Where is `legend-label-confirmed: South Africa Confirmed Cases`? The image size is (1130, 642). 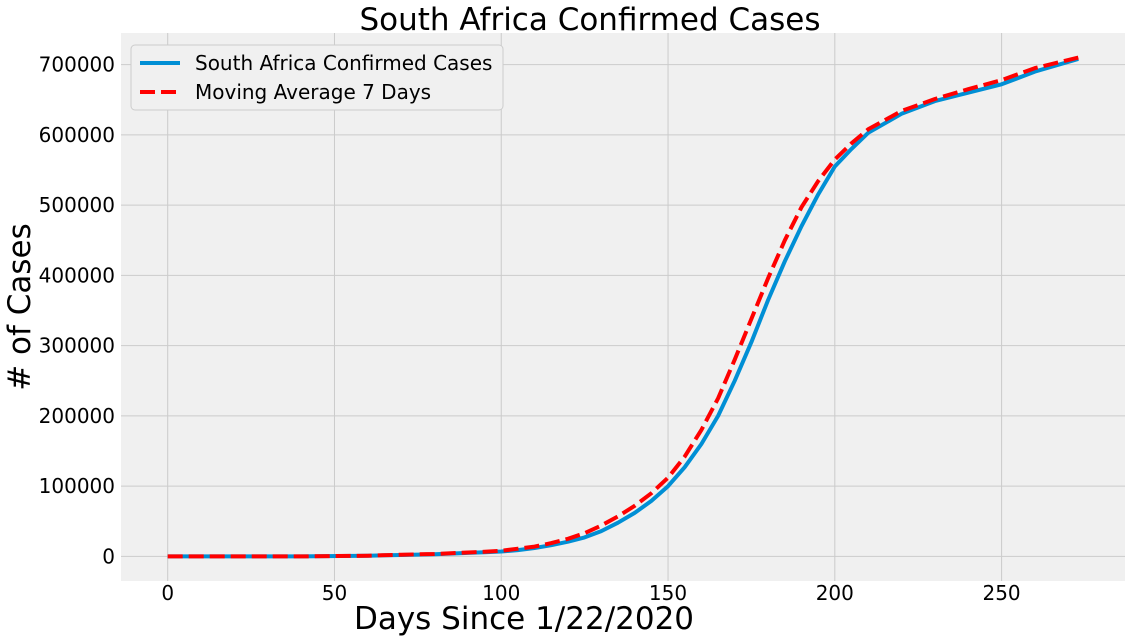 legend-label-confirmed: South Africa Confirmed Cases is located at coordinates (343, 63).